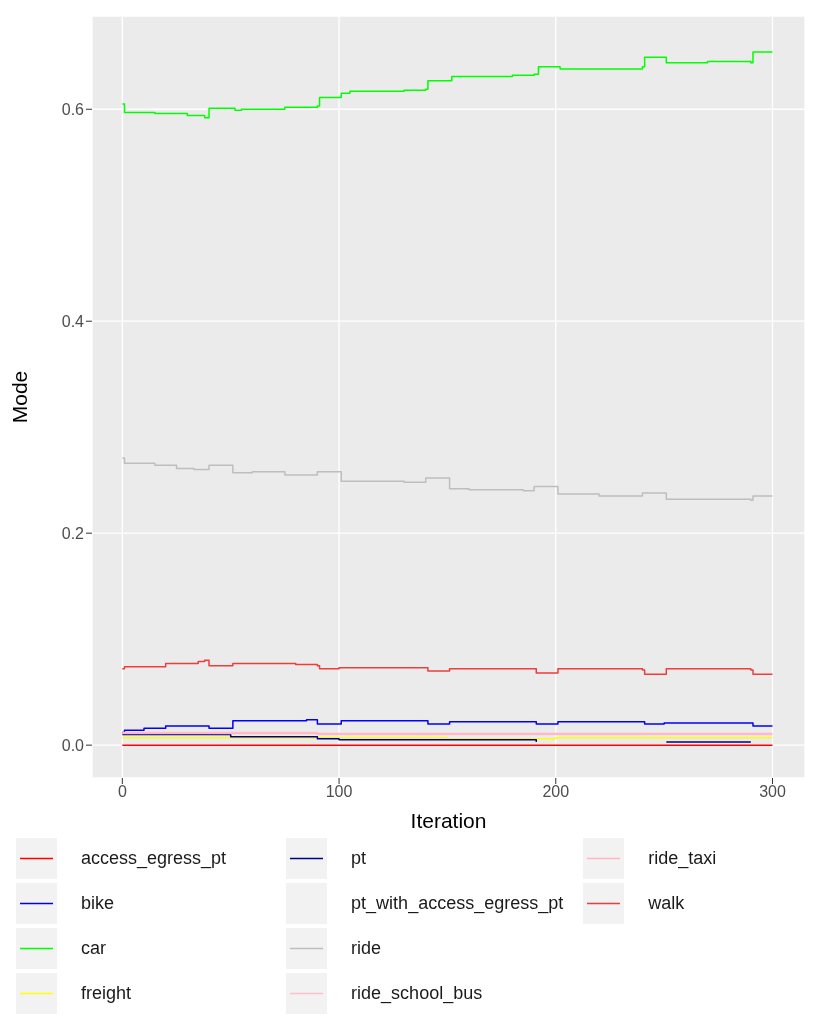 This screenshot has height=1023, width=815. Describe the element at coordinates (73, 533) in the screenshot. I see `y-tick-label: 0.2` at that location.